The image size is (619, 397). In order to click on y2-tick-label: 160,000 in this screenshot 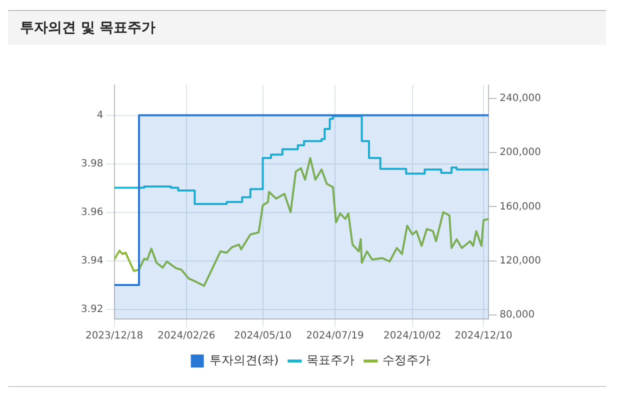, I will do `click(521, 206)`.